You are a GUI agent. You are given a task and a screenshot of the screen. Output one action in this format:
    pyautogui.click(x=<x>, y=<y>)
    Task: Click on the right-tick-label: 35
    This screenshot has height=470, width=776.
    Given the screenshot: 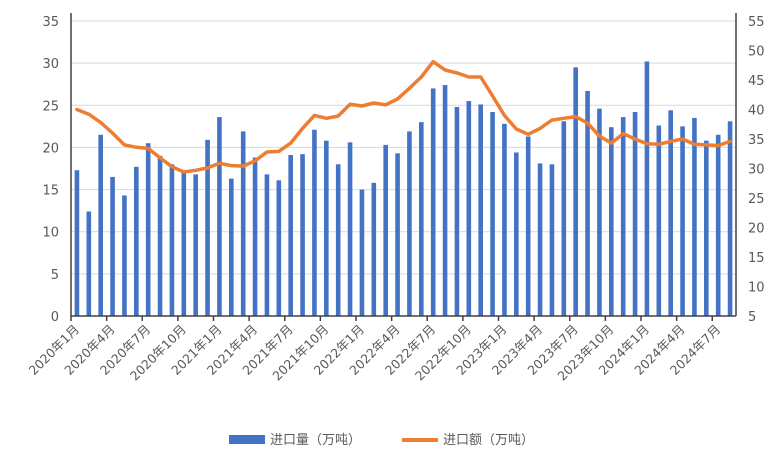 What is the action you would take?
    pyautogui.click(x=756, y=140)
    